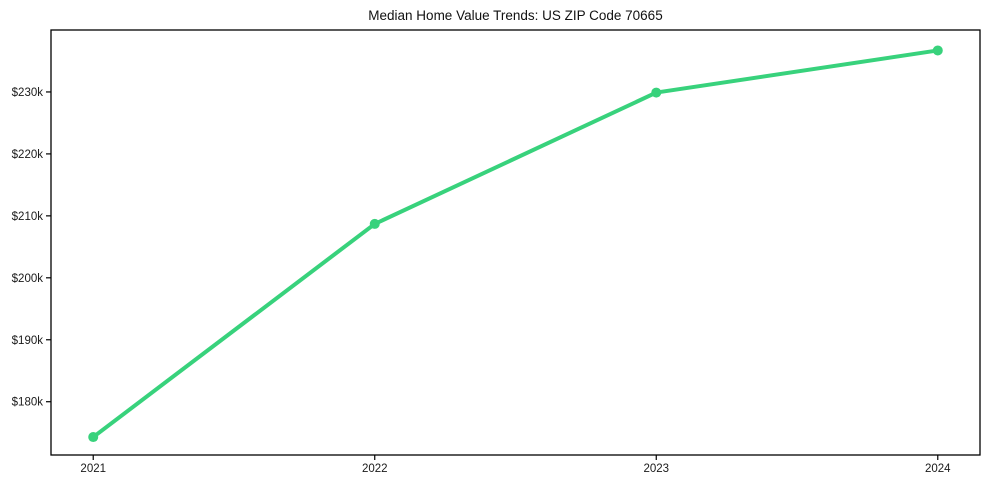 The width and height of the screenshot is (990, 490). Describe the element at coordinates (375, 469) in the screenshot. I see `x-tick-label: 2022` at that location.